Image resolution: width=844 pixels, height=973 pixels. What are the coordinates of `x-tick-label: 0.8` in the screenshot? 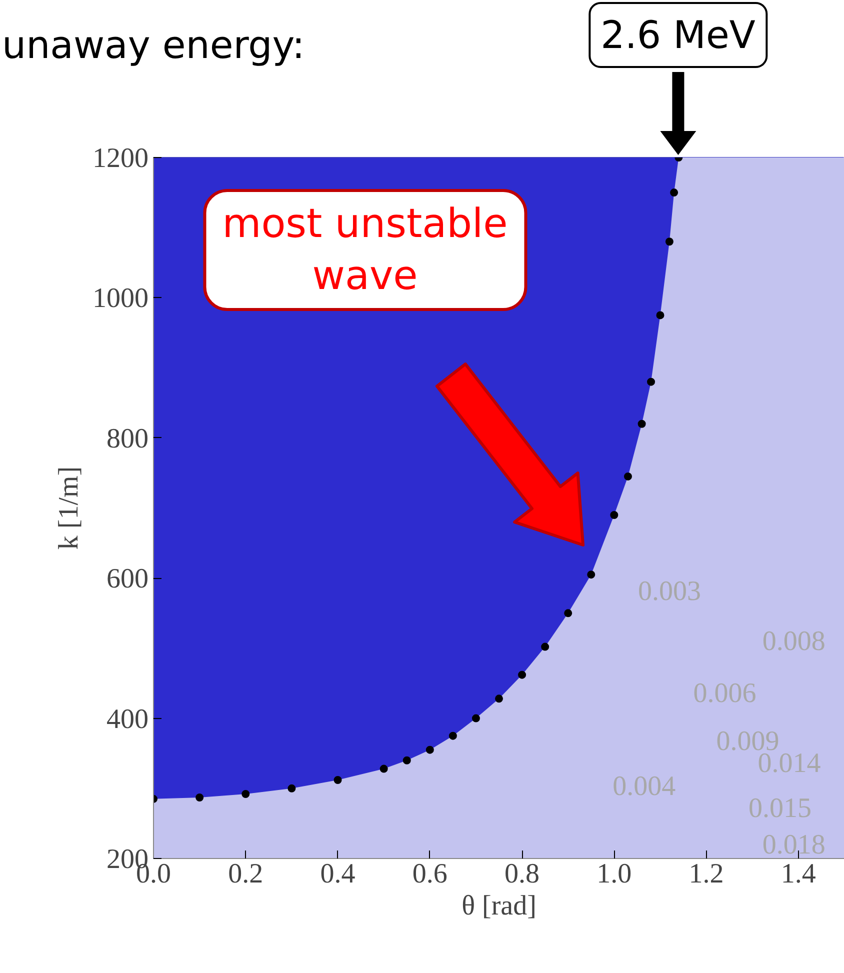 It's located at (522, 874).